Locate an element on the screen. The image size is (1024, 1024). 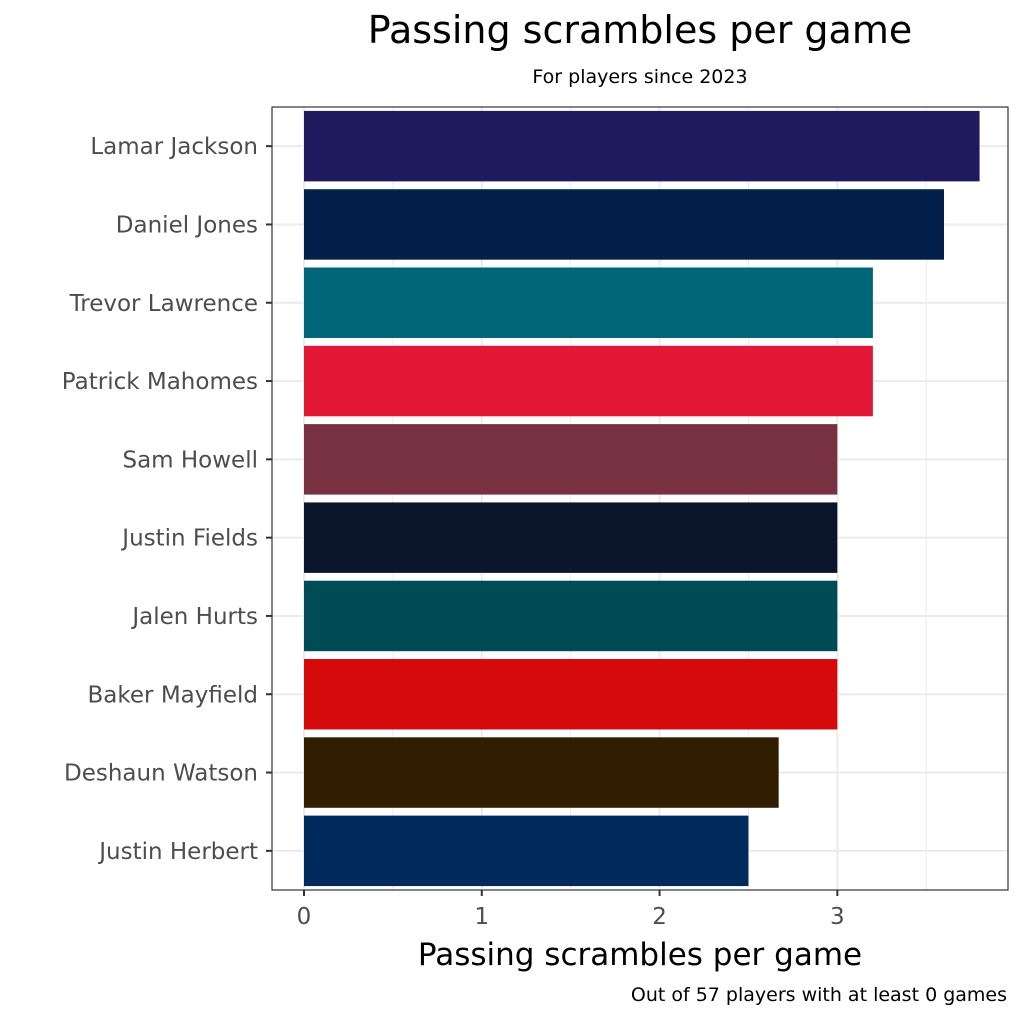
y-tick-label: Trevor Lawrence is located at coordinates (163, 304).